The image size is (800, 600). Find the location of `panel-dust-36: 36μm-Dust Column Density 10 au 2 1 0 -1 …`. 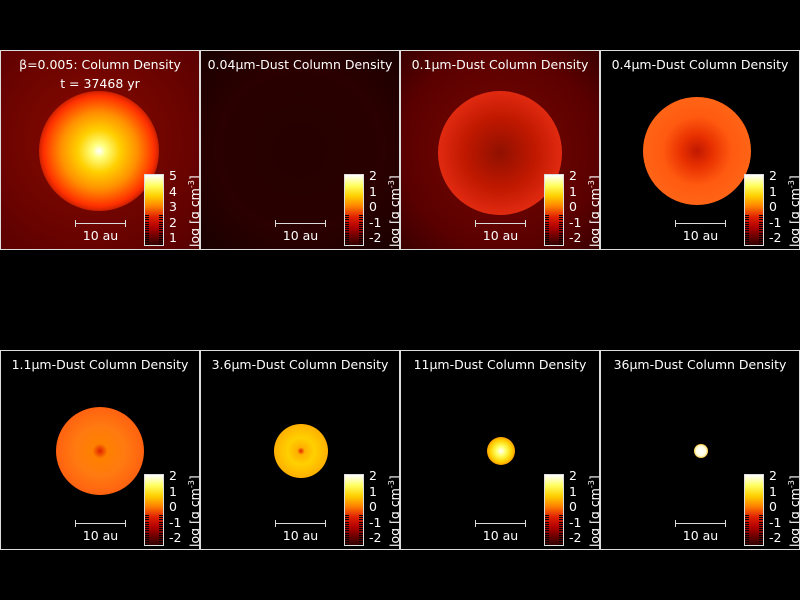

panel-dust-36: 36μm-Dust Column Density 10 au 2 1 0 -1 … is located at coordinates (700, 450).